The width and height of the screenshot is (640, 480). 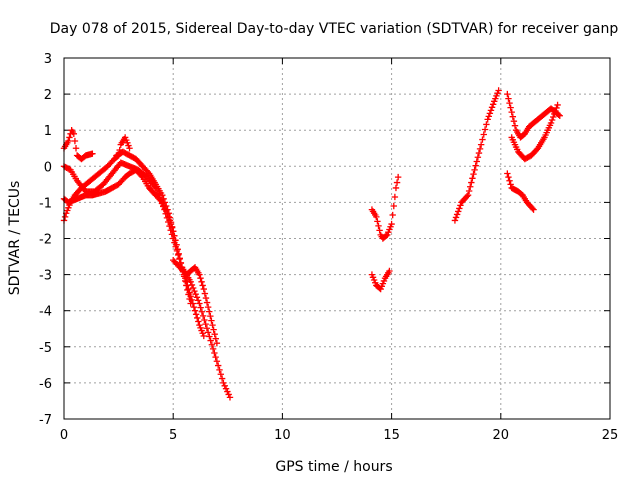 I want to click on y-tick-label: -7, so click(x=45, y=420).